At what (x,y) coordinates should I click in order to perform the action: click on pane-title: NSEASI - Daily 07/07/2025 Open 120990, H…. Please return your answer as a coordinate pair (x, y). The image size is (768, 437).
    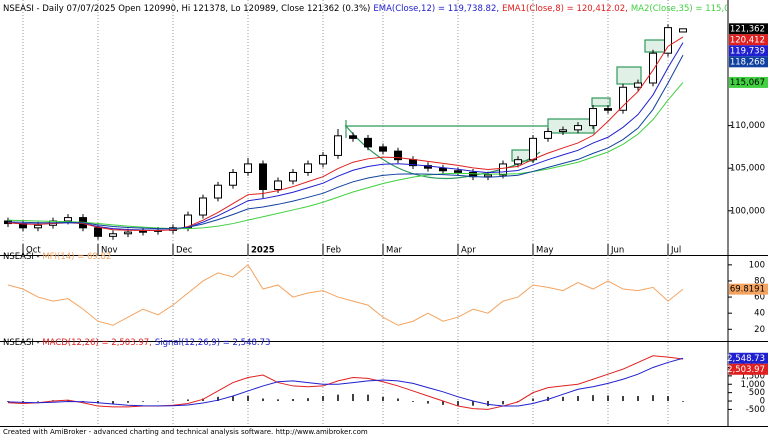
    Looking at the image, I should click on (385, 9).